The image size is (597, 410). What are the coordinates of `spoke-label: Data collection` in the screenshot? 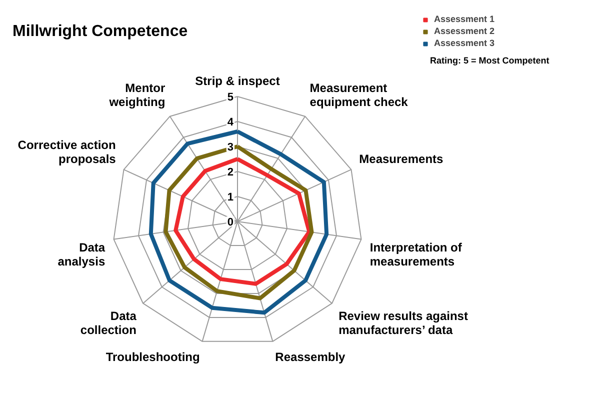 It's located at (108, 323).